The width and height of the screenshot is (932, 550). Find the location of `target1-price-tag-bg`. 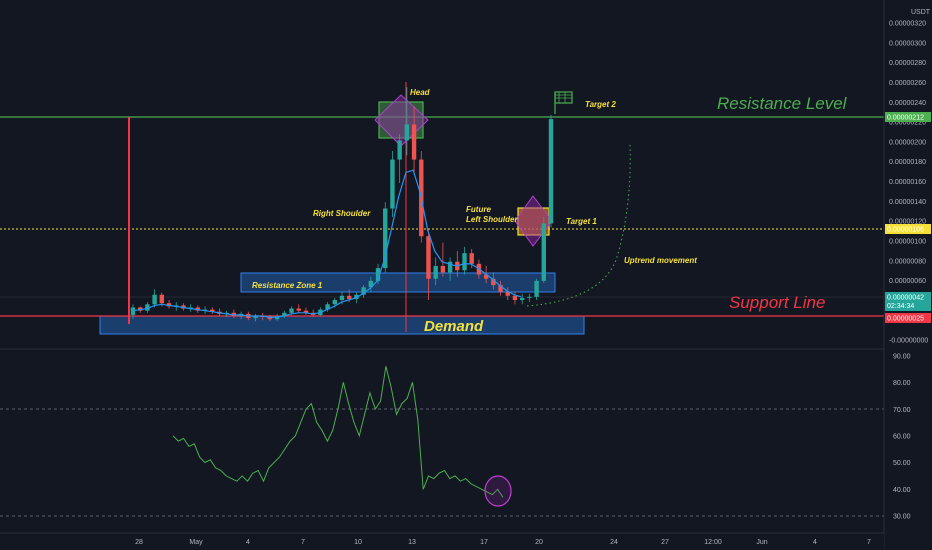

target1-price-tag-bg is located at coordinates (908, 229).